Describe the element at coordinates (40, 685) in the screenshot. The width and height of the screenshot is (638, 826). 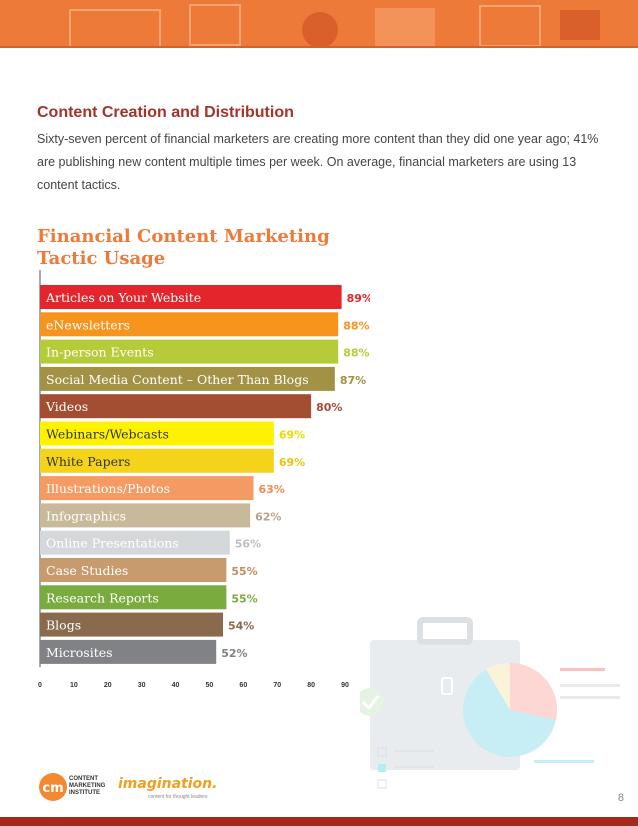
I see `x-tick-label: 0` at that location.